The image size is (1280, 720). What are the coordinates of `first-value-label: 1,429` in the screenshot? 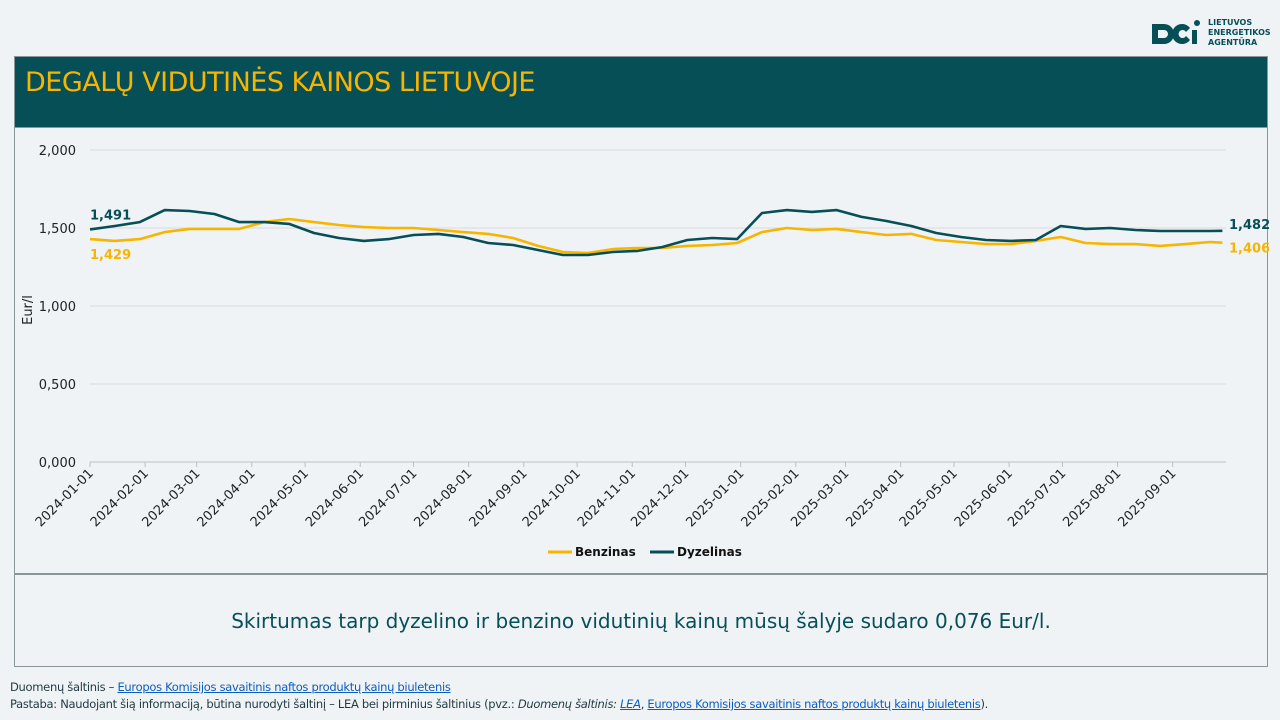 It's located at (110, 255).